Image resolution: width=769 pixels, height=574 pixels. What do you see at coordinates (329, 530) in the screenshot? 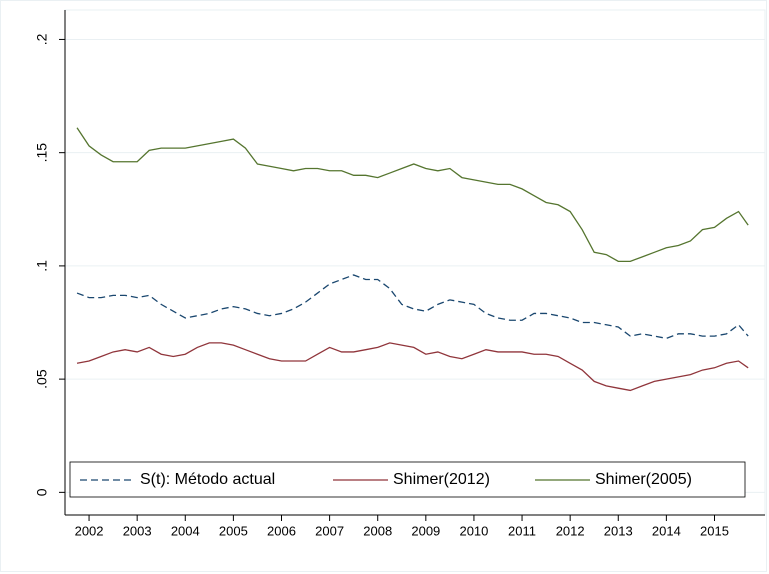
I see `x-tick-label: 2007` at bounding box center [329, 530].